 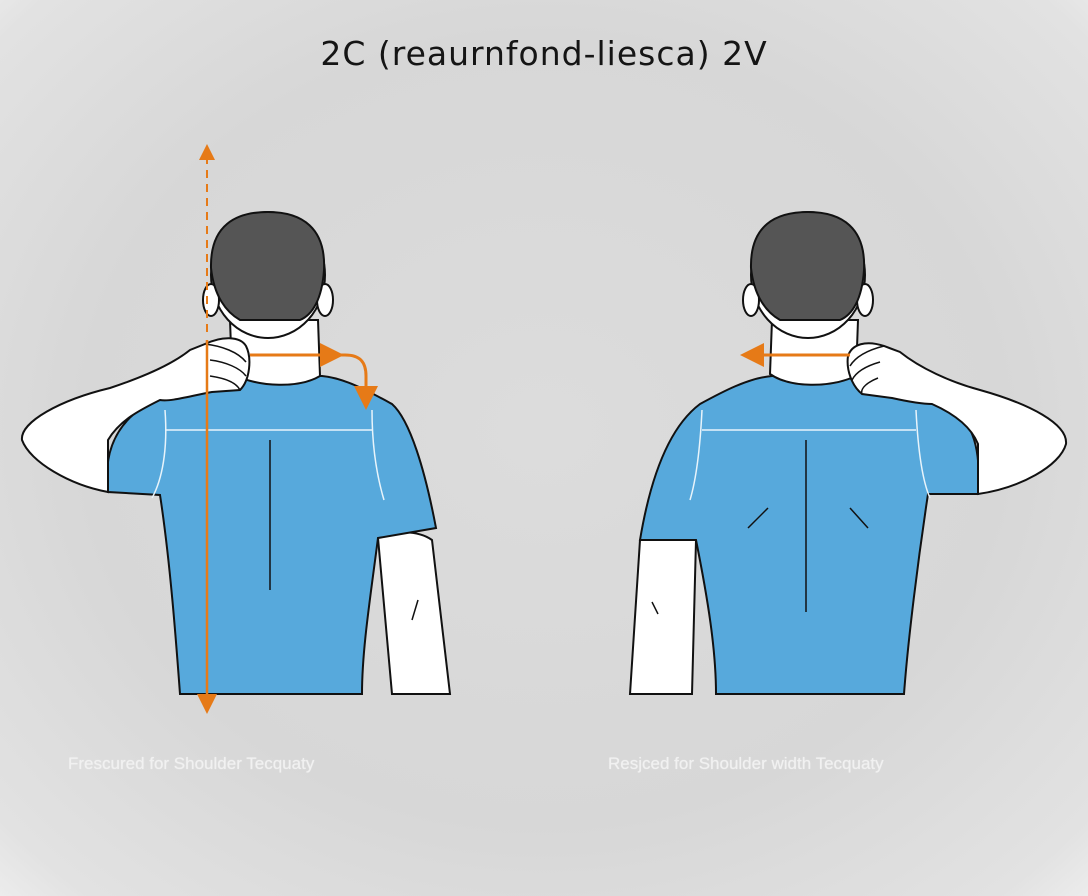 I want to click on left-figure-hair, so click(x=267, y=265).